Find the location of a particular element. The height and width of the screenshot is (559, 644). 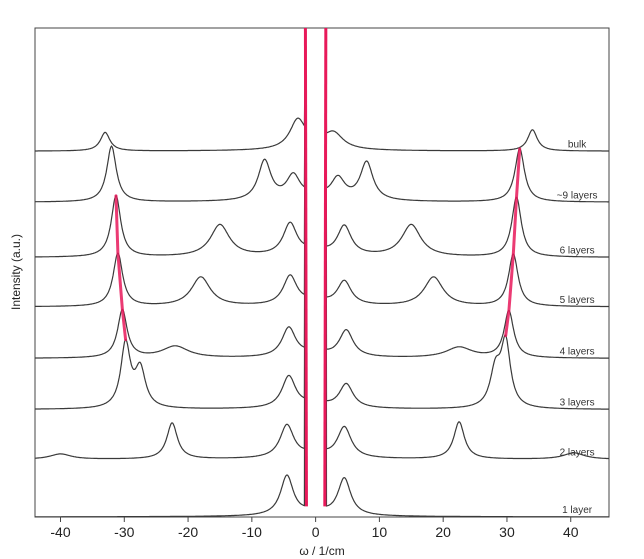

layer-label: 1 layer is located at coordinates (577, 510).